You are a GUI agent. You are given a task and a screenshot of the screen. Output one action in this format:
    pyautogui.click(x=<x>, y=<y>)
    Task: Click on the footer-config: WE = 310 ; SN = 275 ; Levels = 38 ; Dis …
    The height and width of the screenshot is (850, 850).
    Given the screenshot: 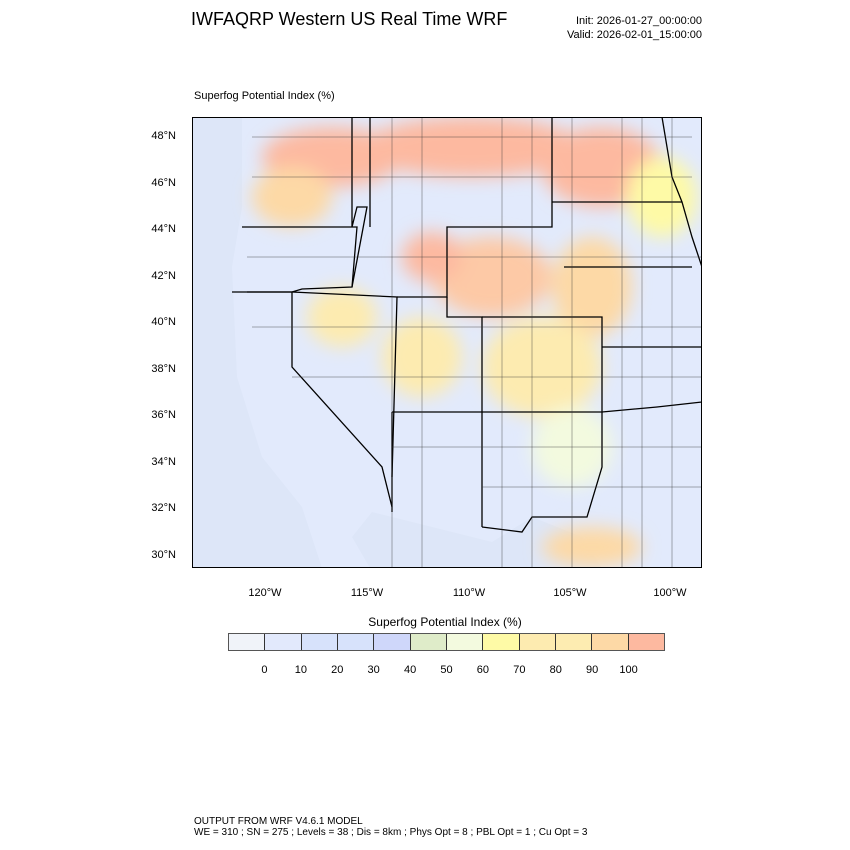 What is the action you would take?
    pyautogui.click(x=391, y=832)
    